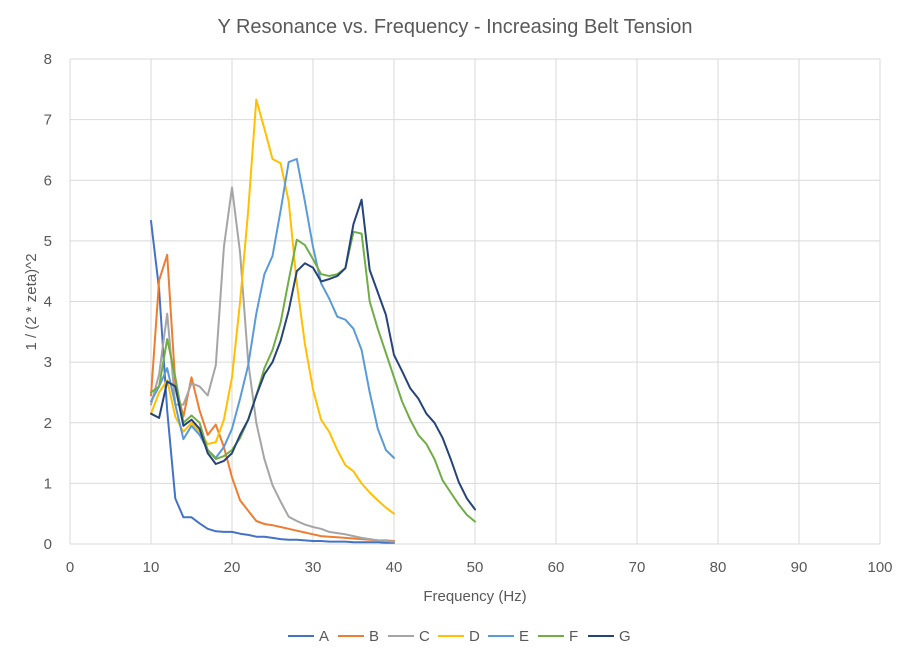 Image resolution: width=910 pixels, height=661 pixels. Describe the element at coordinates (718, 567) in the screenshot. I see `x-tick-label: 80` at that location.